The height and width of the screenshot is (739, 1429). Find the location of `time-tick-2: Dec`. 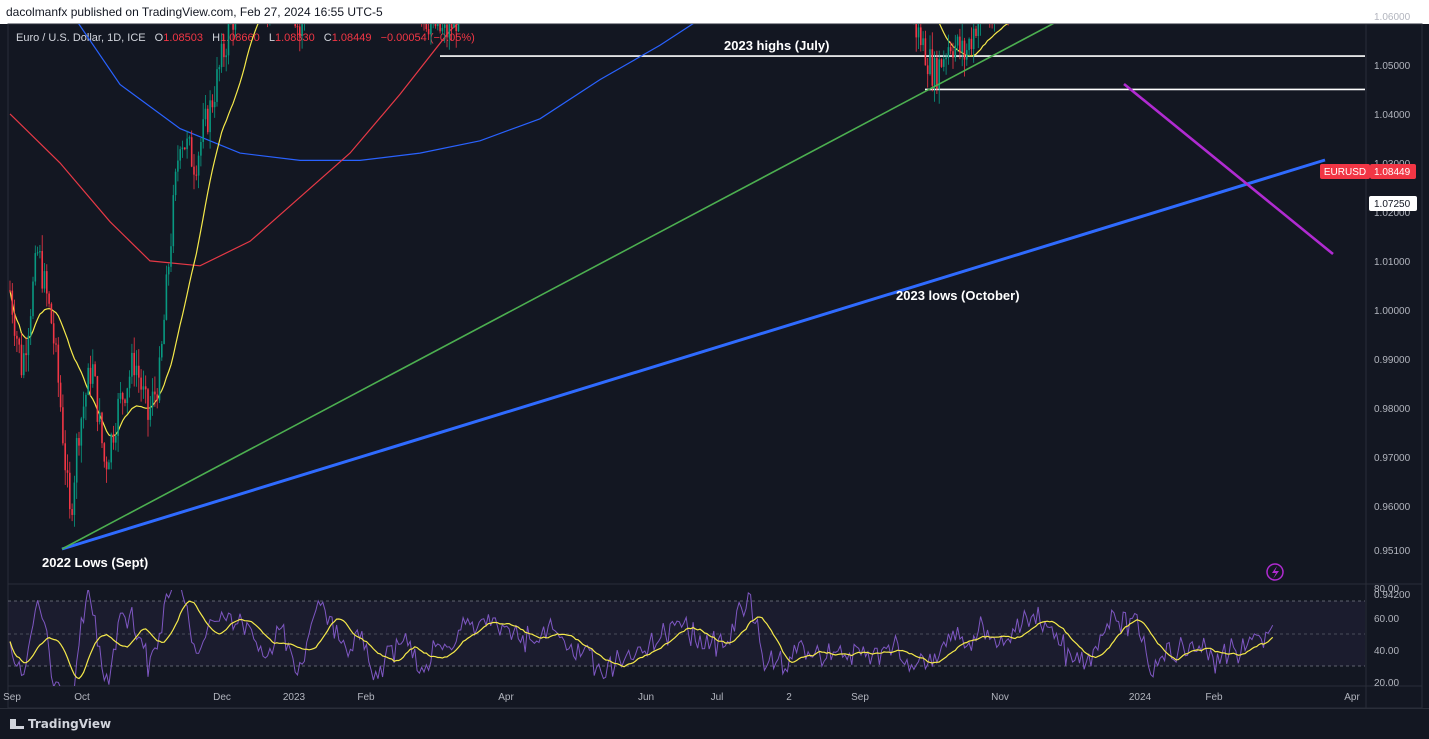

time-tick-2: Dec is located at coordinates (222, 697).